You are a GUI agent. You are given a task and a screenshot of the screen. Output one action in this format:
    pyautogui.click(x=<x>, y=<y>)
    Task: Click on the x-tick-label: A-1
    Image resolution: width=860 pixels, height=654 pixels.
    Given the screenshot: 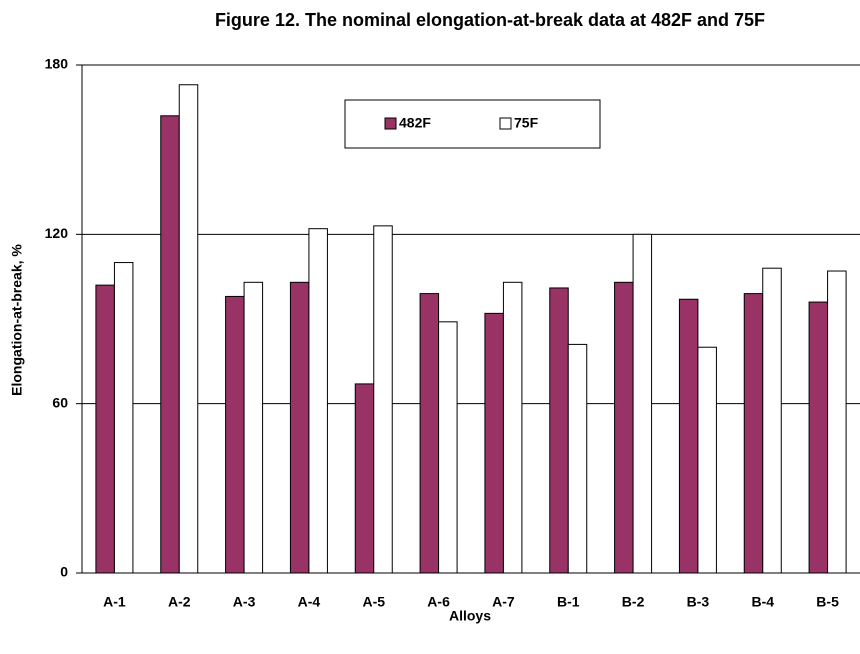 What is the action you would take?
    pyautogui.click(x=114, y=602)
    